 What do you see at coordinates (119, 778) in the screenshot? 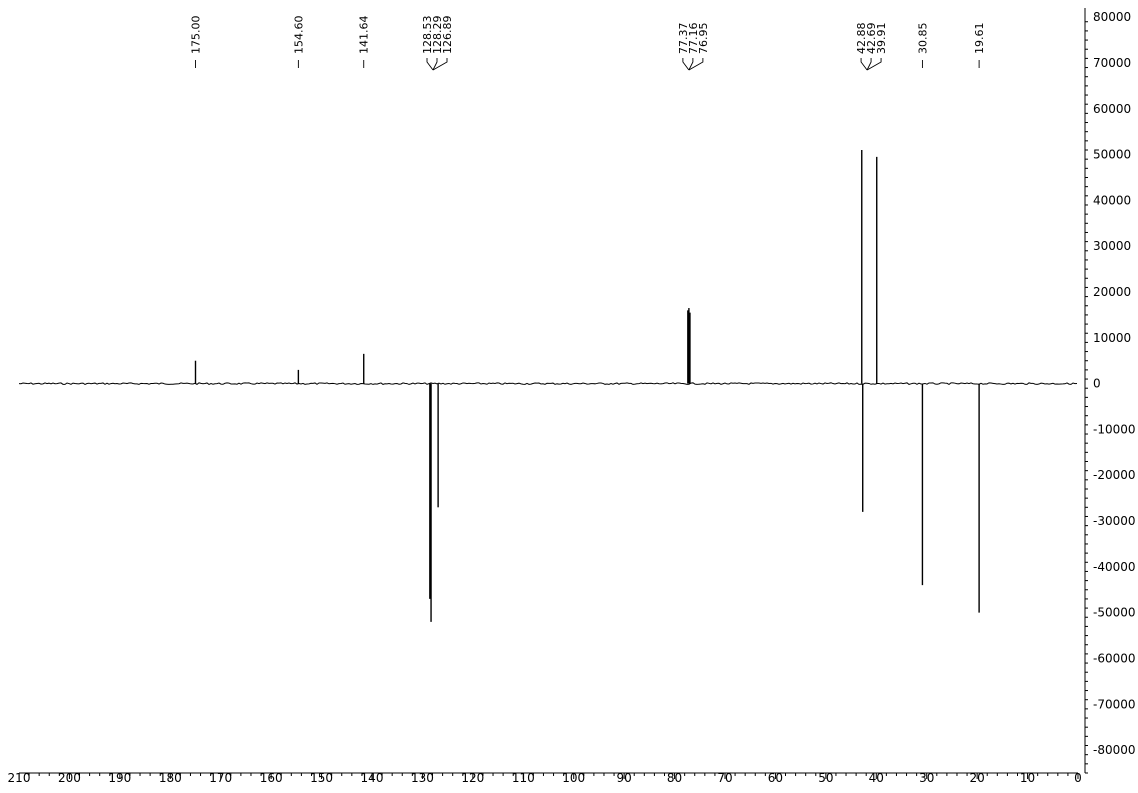
I see `x-tick-label: 190` at bounding box center [119, 778].